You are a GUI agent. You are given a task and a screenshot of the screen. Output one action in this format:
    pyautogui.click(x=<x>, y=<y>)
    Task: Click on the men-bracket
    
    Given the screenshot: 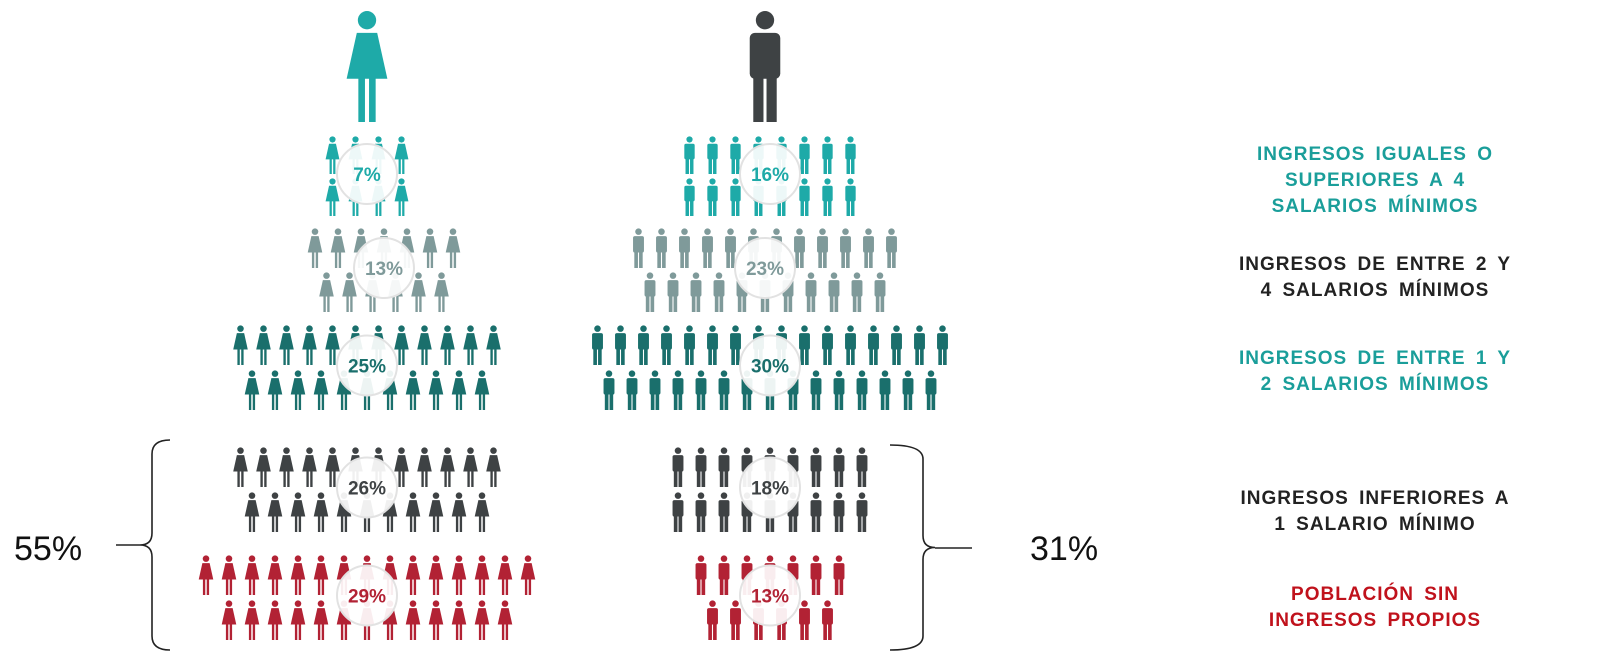 What is the action you would take?
    pyautogui.click(x=912, y=547)
    